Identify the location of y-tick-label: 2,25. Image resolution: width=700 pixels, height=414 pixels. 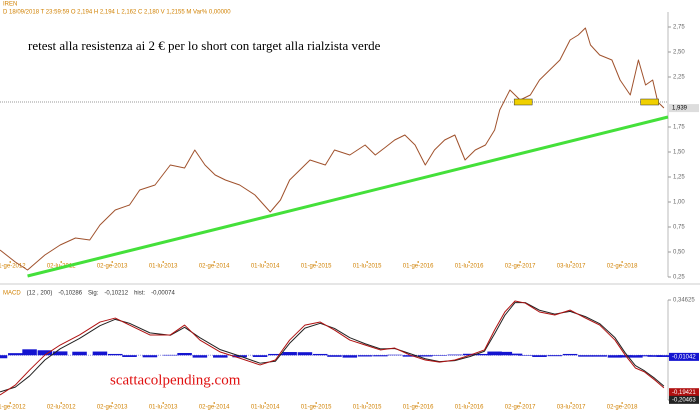
(679, 78).